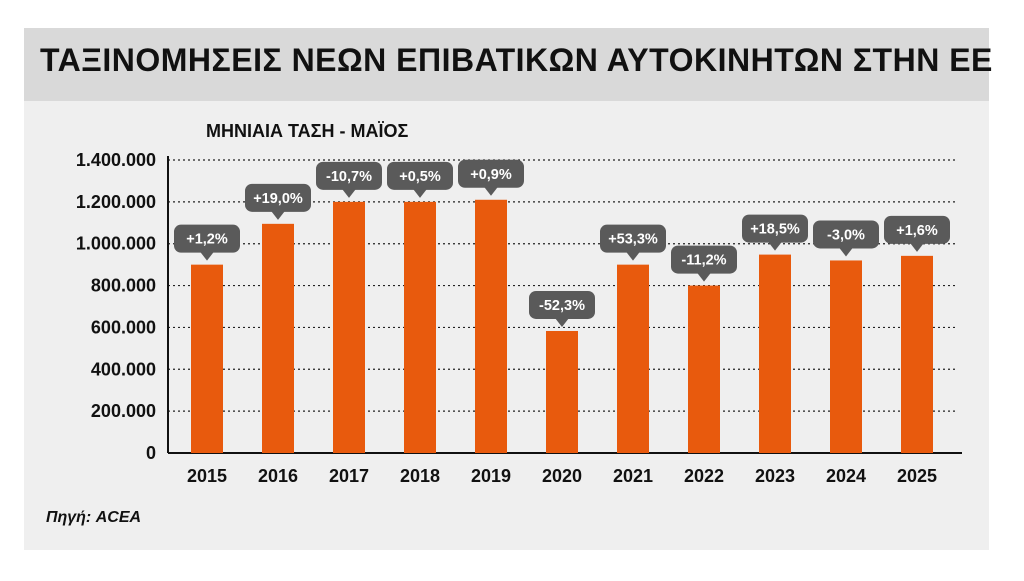 This screenshot has width=1024, height=581. I want to click on change-badge-2023: +18,5%, so click(775, 232).